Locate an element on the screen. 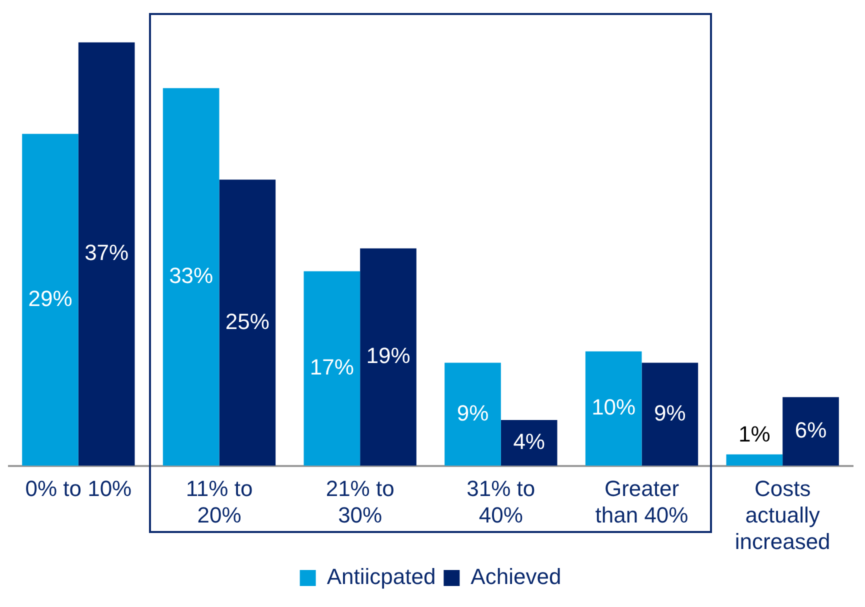 The image size is (865, 607). data-label: 33% is located at coordinates (191, 275).